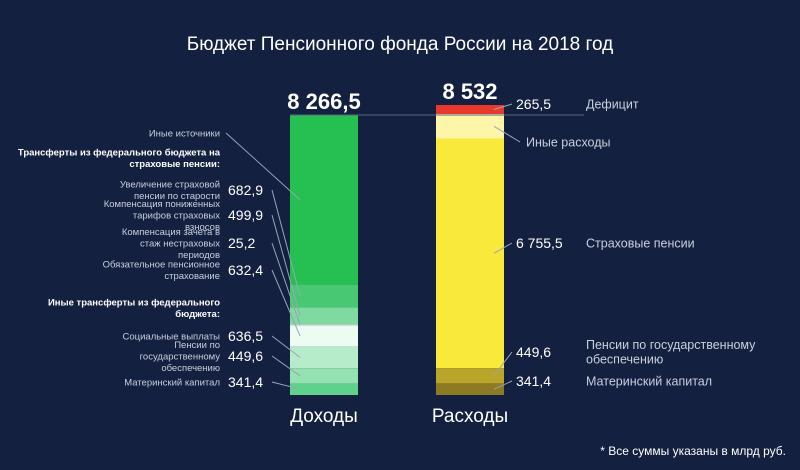  What do you see at coordinates (323, 101) in the screenshot?
I see `income-total-label: 8 266,5` at bounding box center [323, 101].